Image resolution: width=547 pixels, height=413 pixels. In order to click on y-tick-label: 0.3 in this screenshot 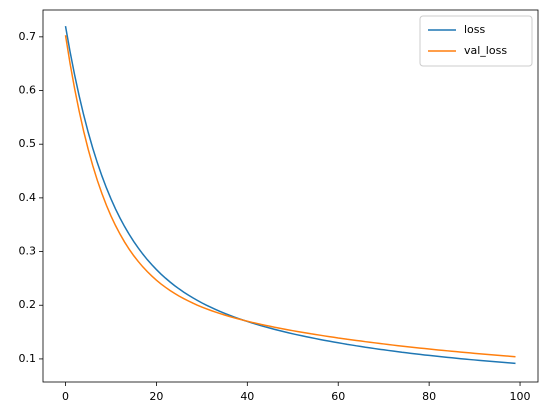, I will do `click(28, 251)`.